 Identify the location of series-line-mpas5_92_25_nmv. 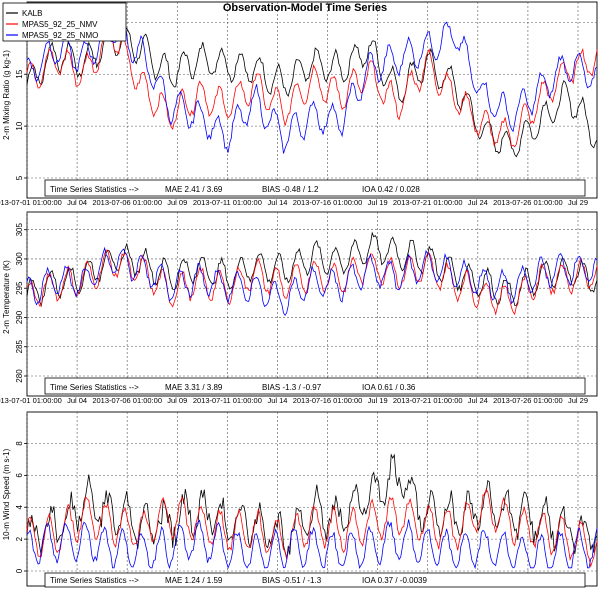
(312, 528).